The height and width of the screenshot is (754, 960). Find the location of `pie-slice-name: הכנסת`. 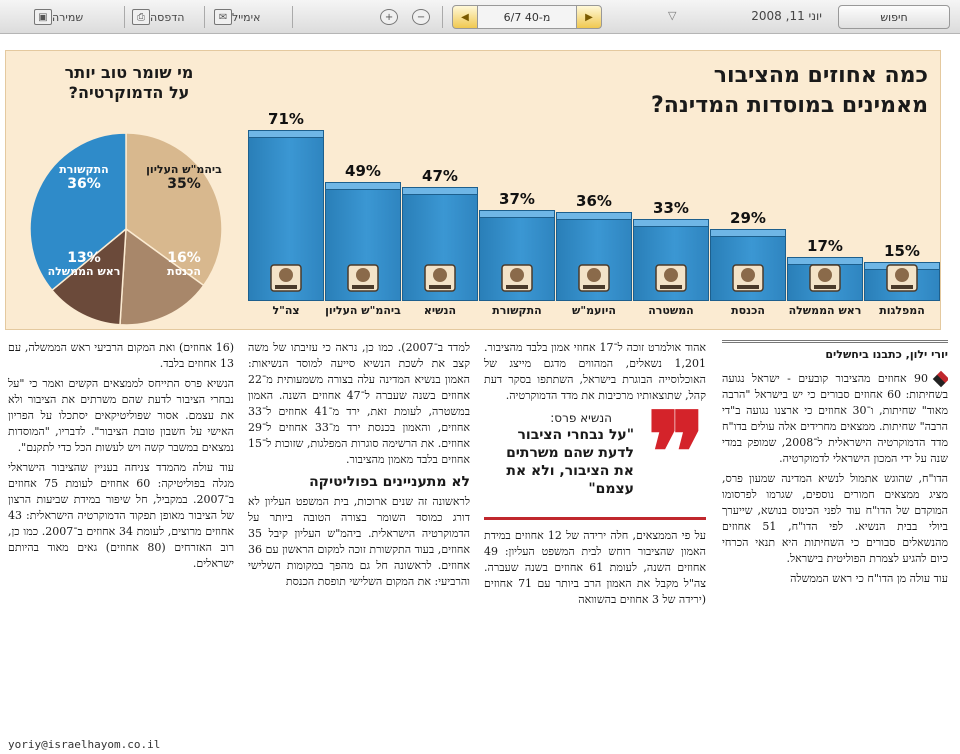

pie-slice-name: הכנסת is located at coordinates (184, 271).